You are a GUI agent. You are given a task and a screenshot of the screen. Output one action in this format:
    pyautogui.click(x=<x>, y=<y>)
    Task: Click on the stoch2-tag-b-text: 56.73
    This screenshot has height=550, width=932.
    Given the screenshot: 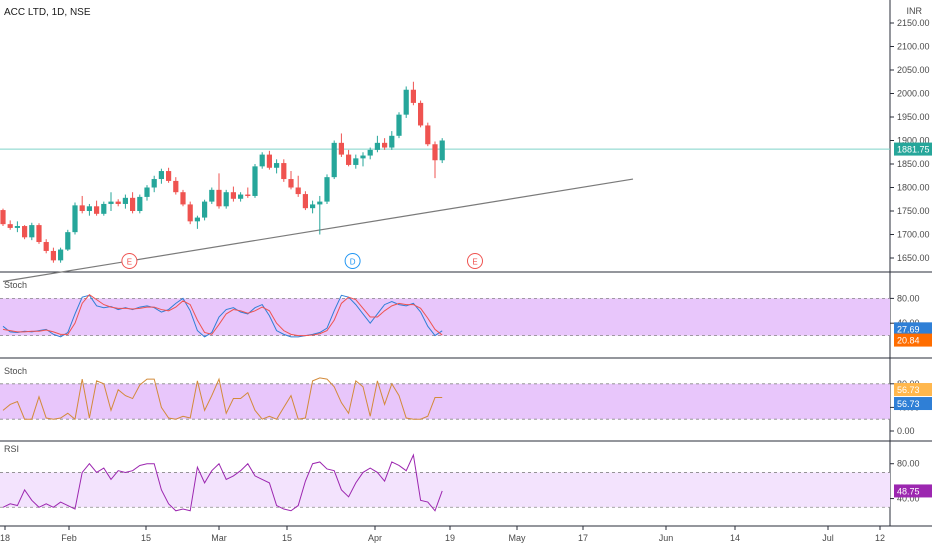 What is the action you would take?
    pyautogui.click(x=908, y=404)
    